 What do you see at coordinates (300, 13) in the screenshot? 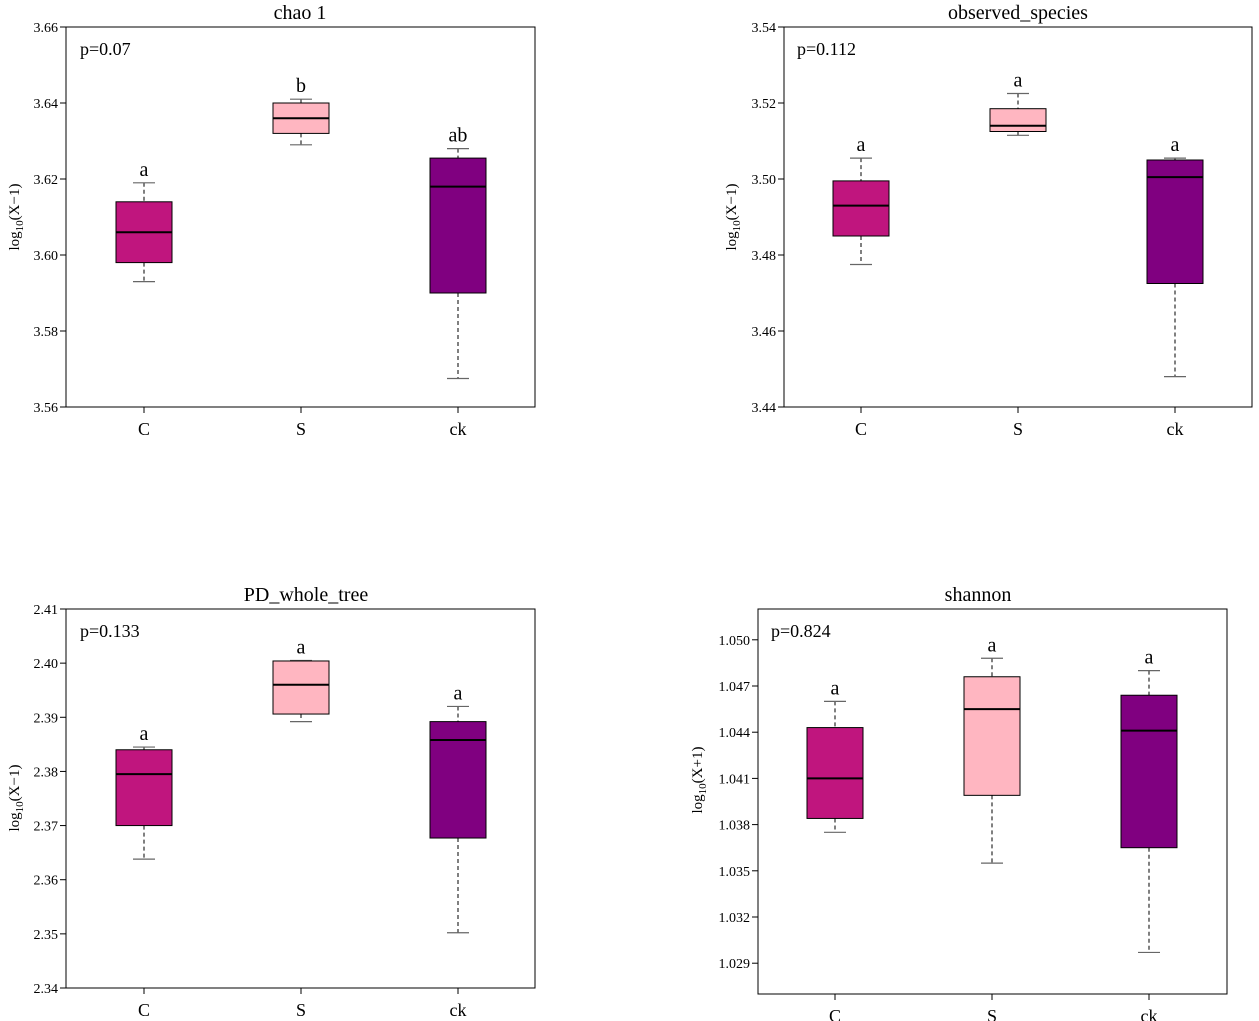
I see `panel-title: chao 1` at bounding box center [300, 13].